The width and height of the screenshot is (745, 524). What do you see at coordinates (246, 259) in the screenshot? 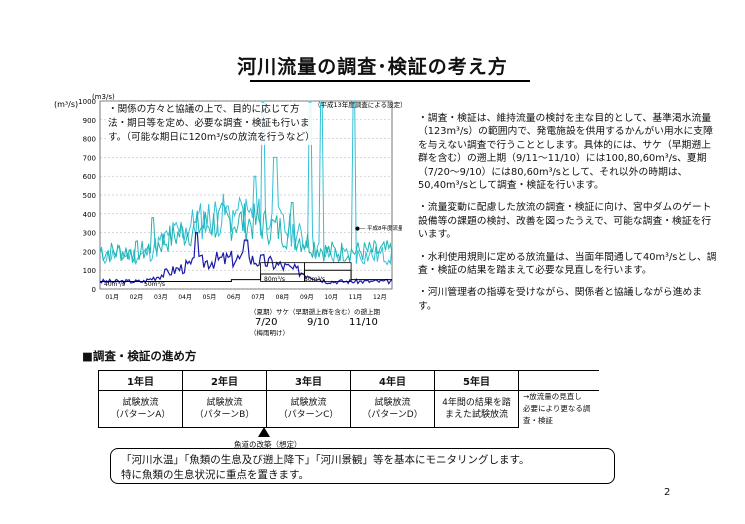
I see `series-line-blue` at bounding box center [246, 259].